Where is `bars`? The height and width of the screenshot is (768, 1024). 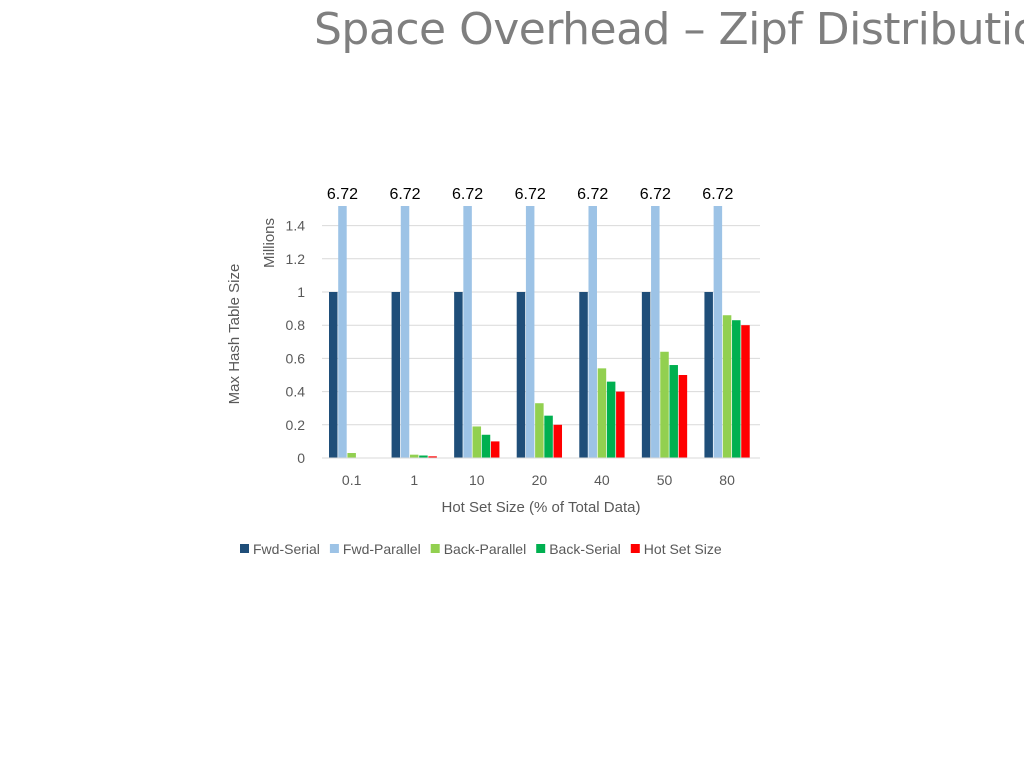 bars is located at coordinates (539, 332).